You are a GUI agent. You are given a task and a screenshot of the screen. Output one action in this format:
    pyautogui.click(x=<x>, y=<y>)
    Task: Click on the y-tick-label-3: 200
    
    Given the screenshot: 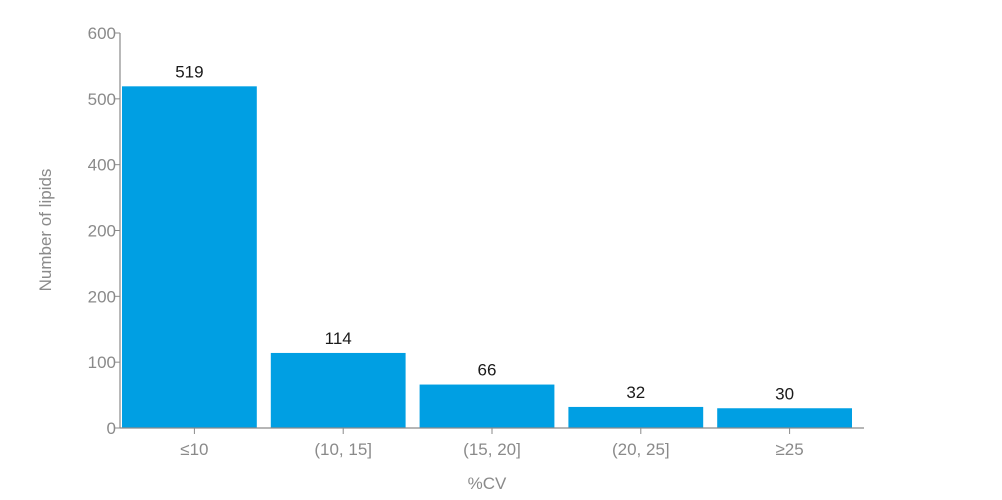 What is the action you would take?
    pyautogui.click(x=102, y=231)
    